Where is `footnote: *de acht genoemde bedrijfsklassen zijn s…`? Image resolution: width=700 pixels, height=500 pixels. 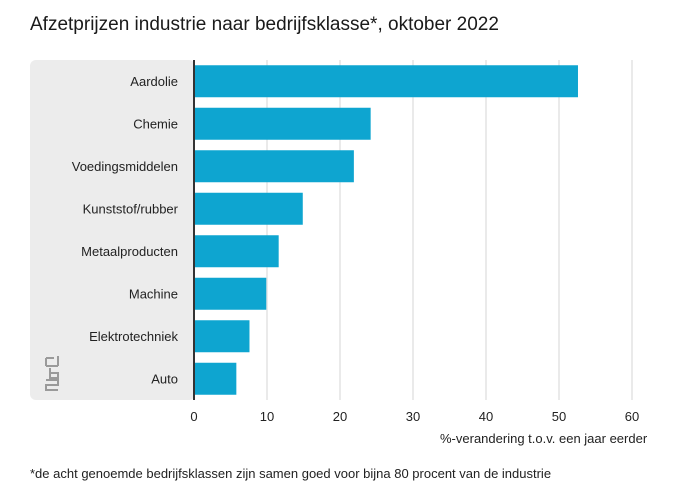 footnote: *de acht genoemde bedrijfsklassen zijn s… is located at coordinates (291, 473).